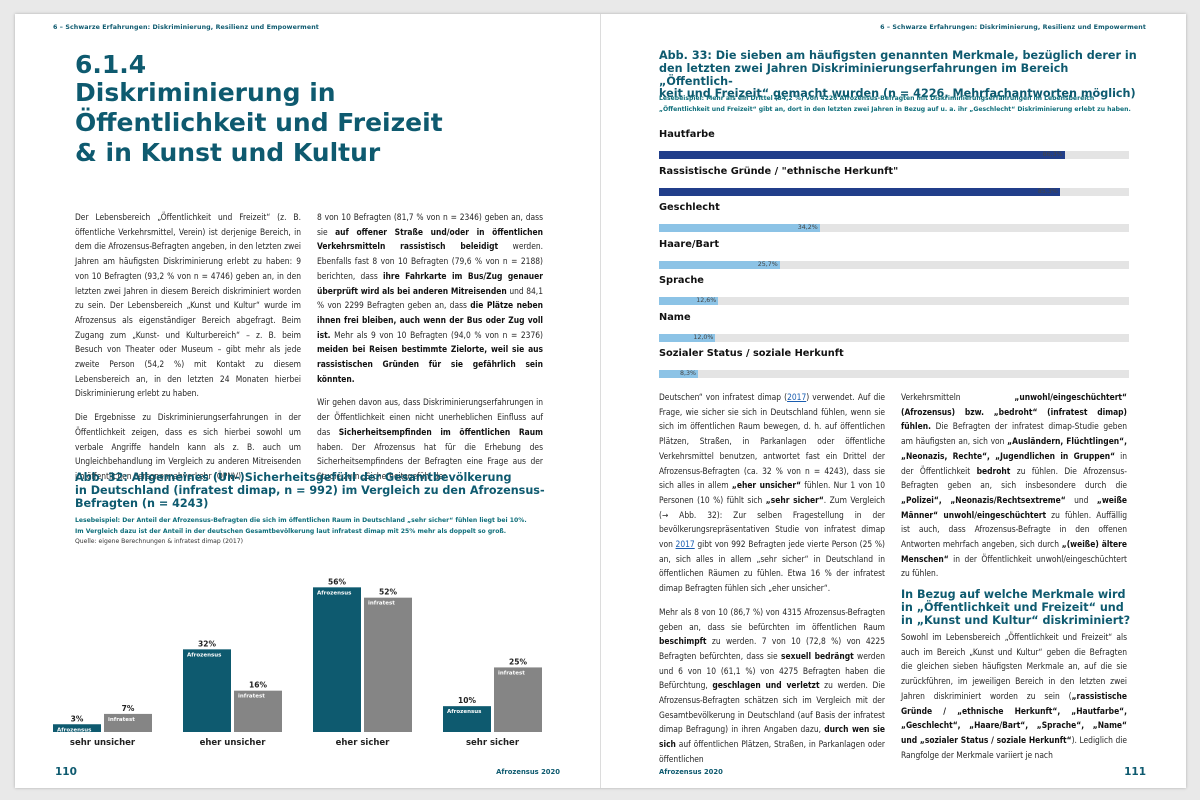 The width and height of the screenshot is (1200, 800). Describe the element at coordinates (103, 743) in the screenshot. I see `category-label: sehr unsicher` at that location.